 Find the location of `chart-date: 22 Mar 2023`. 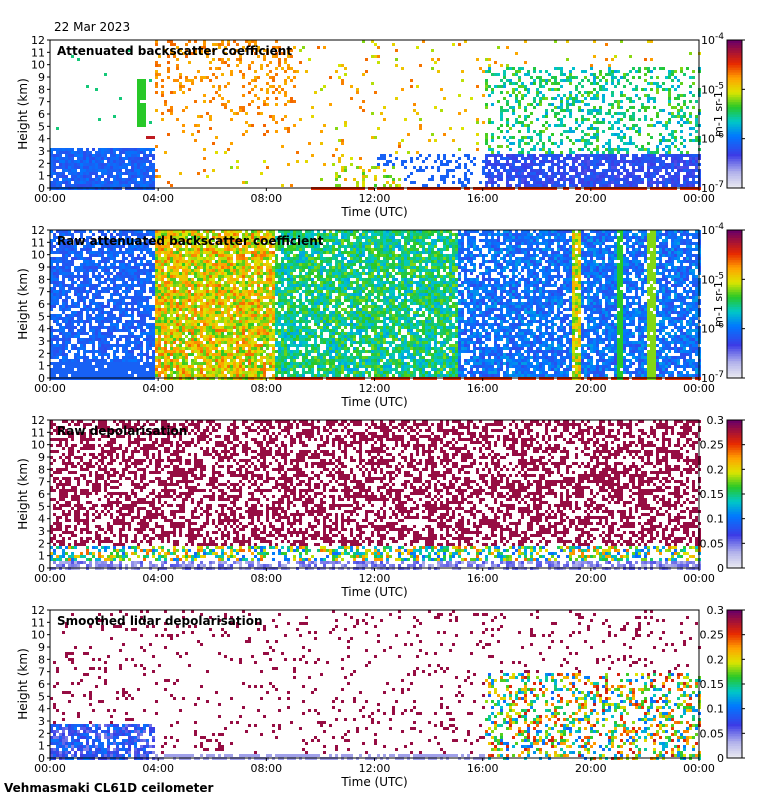

chart-date: 22 Mar 2023 is located at coordinates (92, 27).